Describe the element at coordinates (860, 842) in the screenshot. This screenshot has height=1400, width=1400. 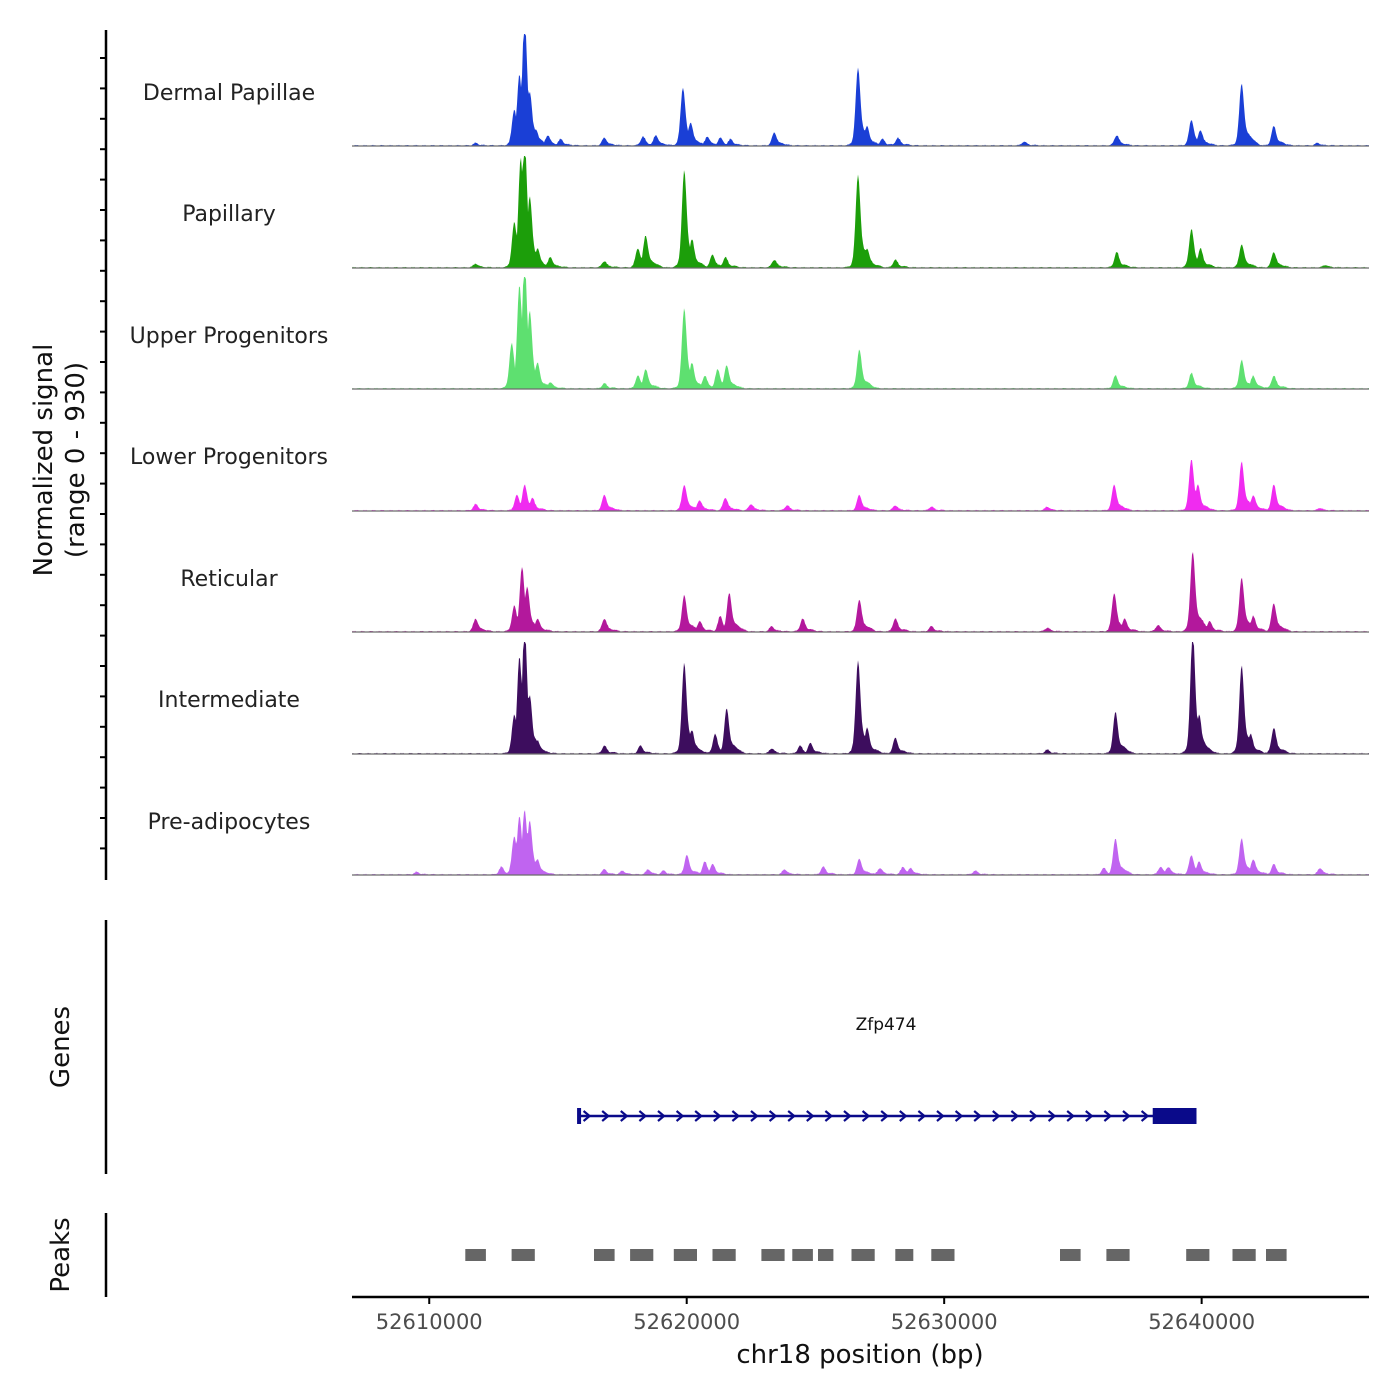
I see `coverage-area-pre-adipocytes` at that location.